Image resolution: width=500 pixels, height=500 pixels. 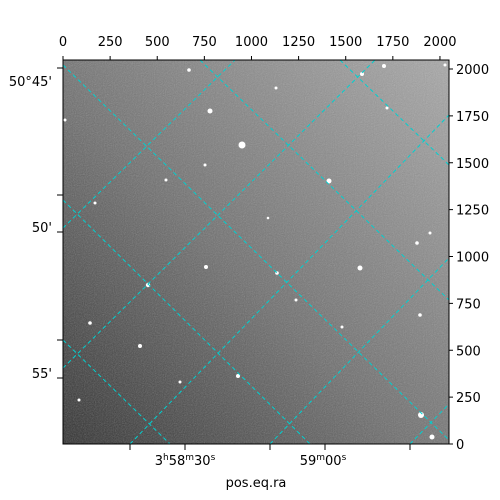 What do you see at coordinates (42, 374) in the screenshot?
I see `dec-tick-label: 55'` at bounding box center [42, 374].